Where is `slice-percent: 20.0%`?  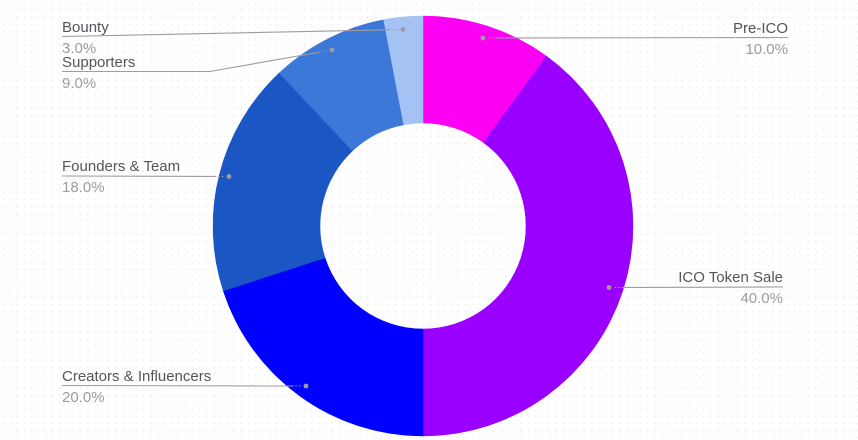
slice-percent: 20.0% is located at coordinates (83, 397).